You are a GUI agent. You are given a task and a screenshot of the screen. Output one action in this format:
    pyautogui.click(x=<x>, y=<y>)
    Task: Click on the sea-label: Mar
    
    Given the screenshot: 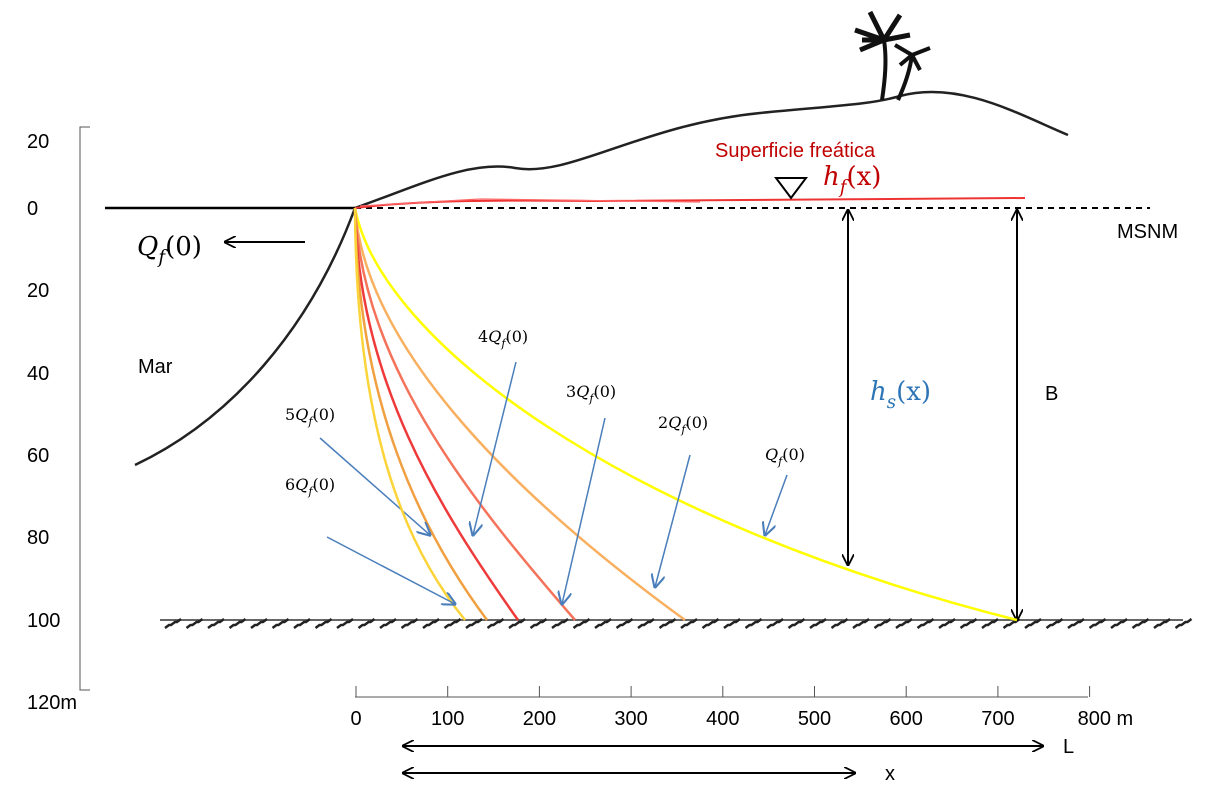 What is the action you would take?
    pyautogui.click(x=155, y=367)
    